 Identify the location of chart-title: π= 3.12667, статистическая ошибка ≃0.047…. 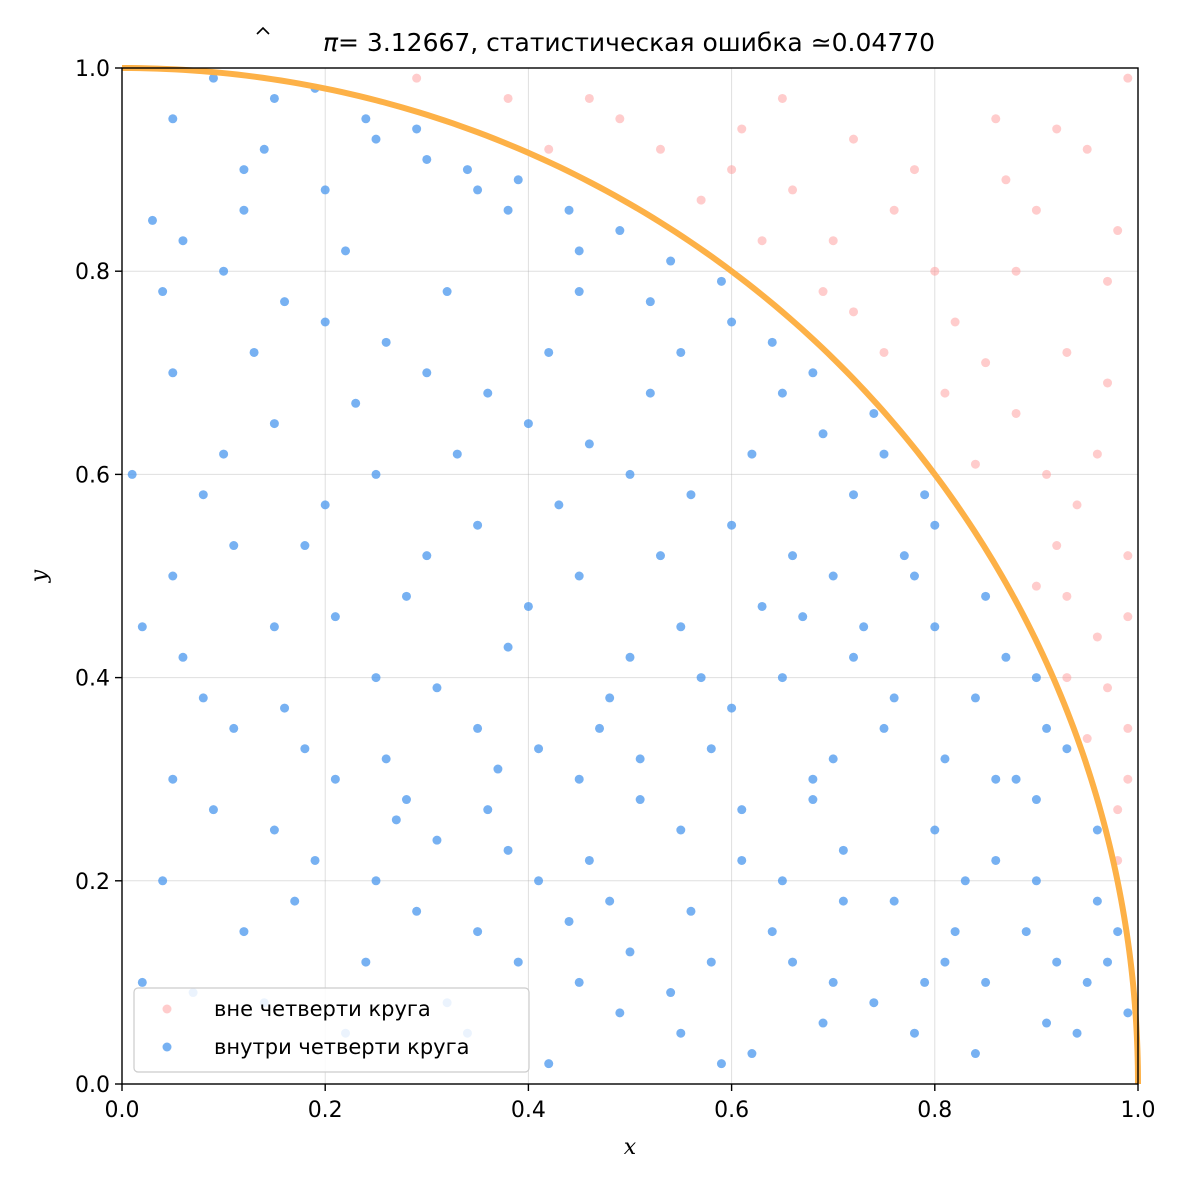
(629, 42).